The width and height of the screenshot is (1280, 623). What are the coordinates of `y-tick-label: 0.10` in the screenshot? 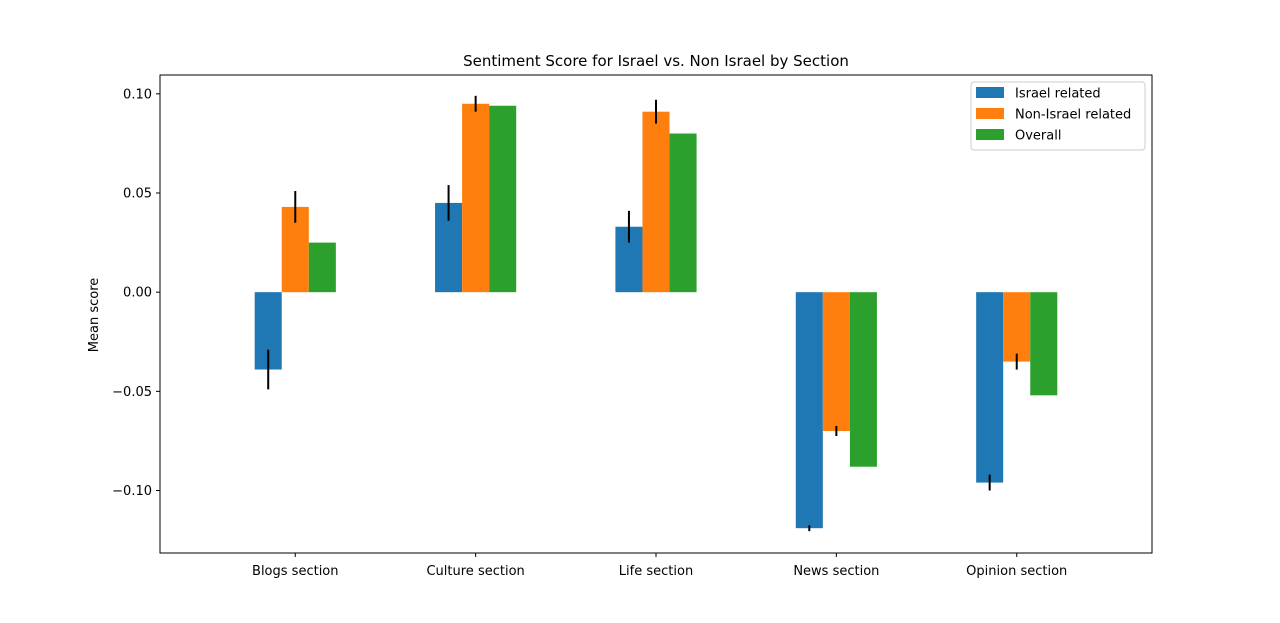 It's located at (137, 94).